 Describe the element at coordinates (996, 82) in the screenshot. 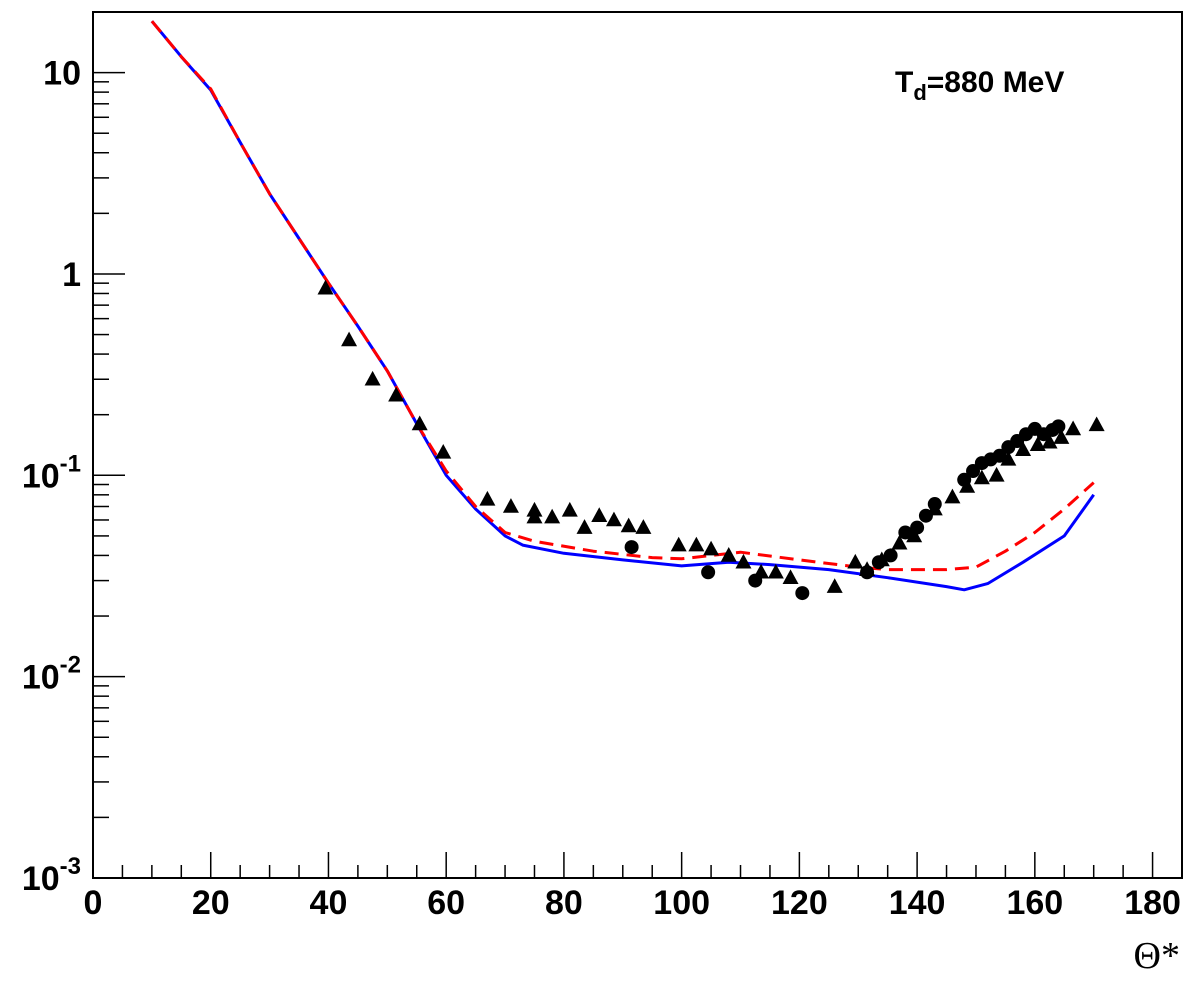

I see `annotation-rest: =880 MeV` at that location.